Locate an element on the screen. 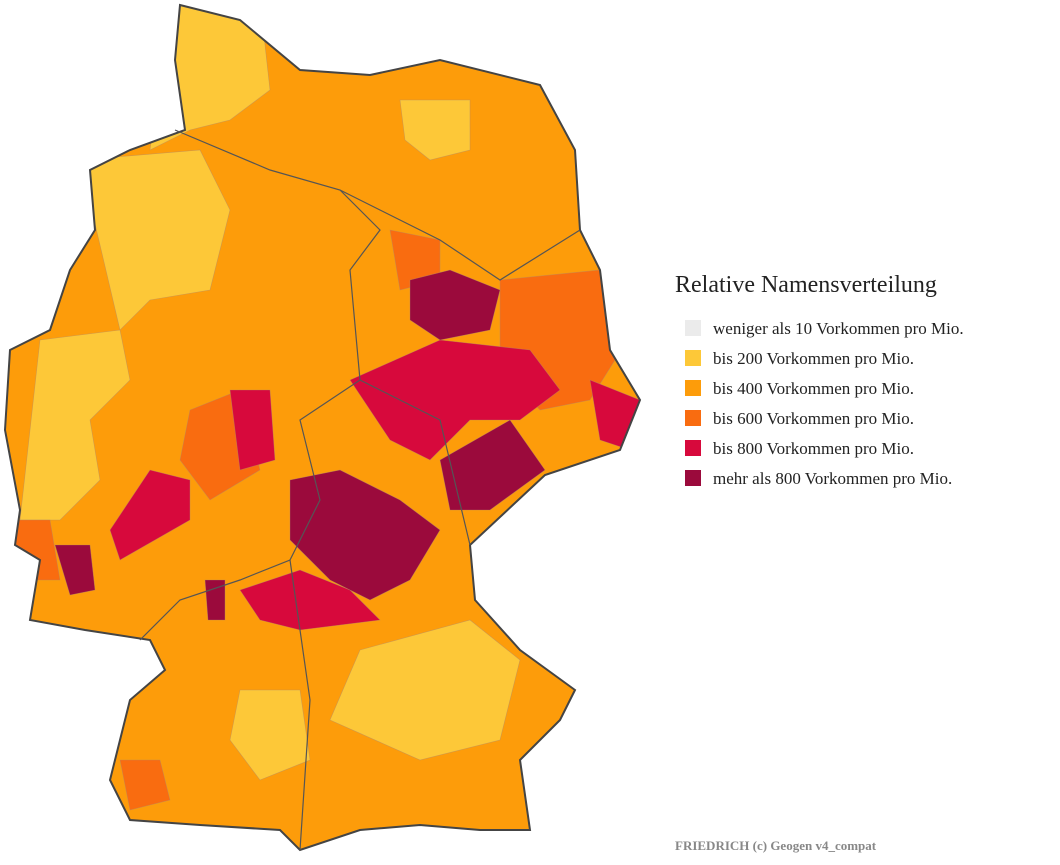  legend-label: bis 800 Vorkommen pro Mio. is located at coordinates (813, 448).